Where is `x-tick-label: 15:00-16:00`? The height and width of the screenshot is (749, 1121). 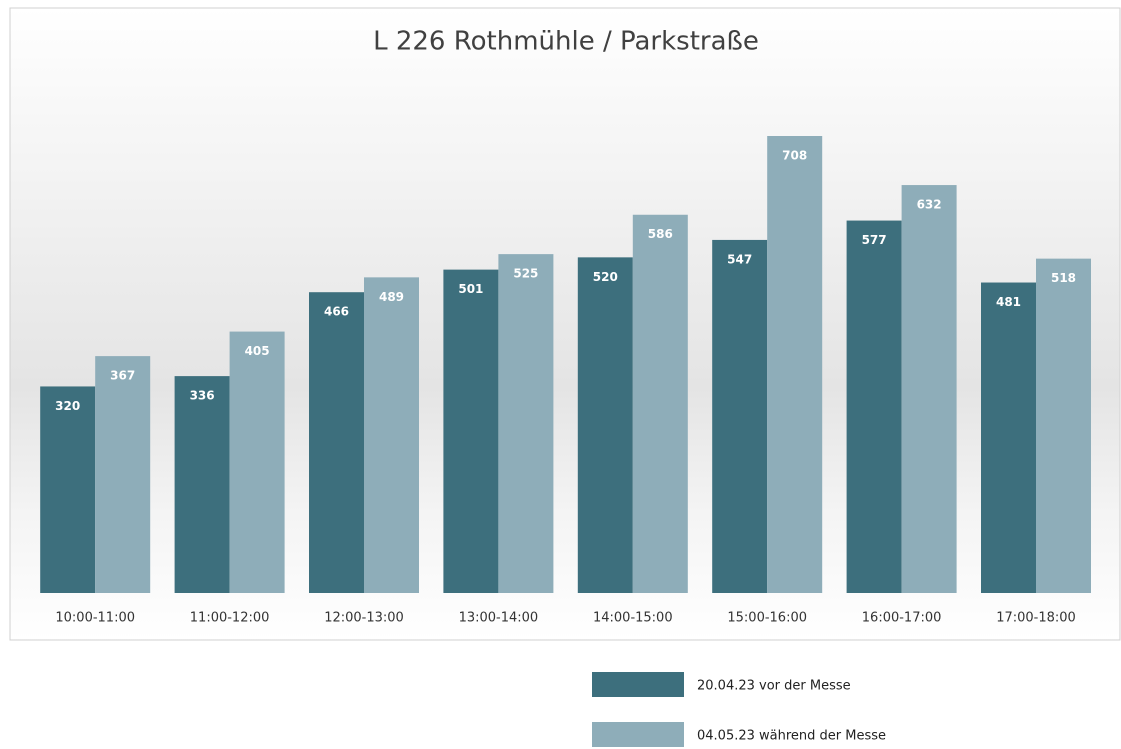 x-tick-label: 15:00-16:00 is located at coordinates (767, 618).